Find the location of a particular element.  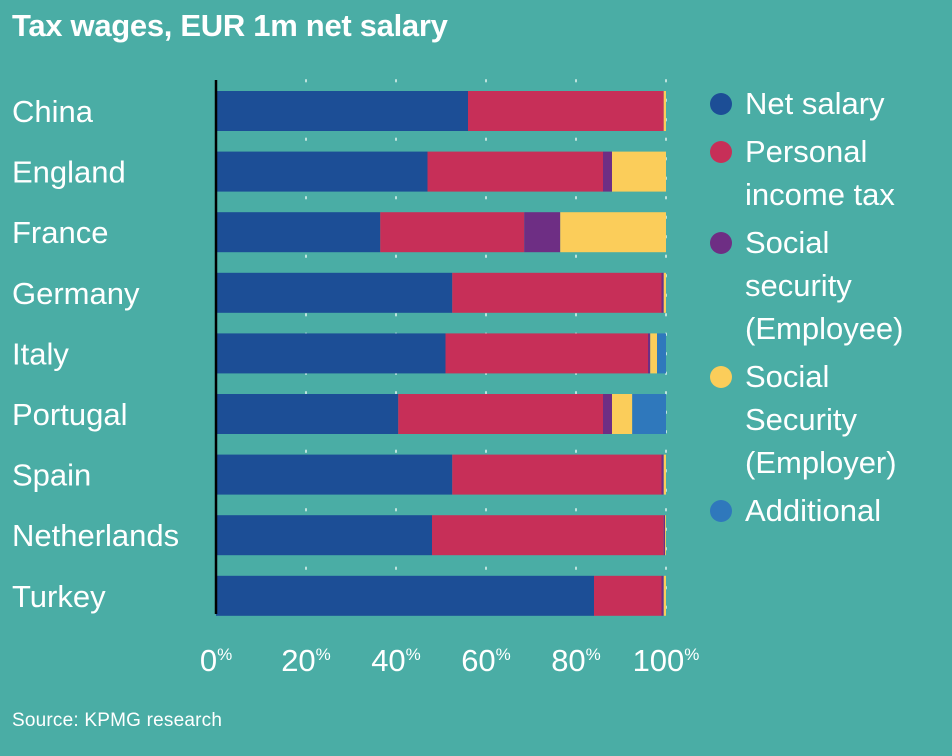

x-tick-labels: 0% 20% 40% 60% 80% 100% is located at coordinates (450, 660).